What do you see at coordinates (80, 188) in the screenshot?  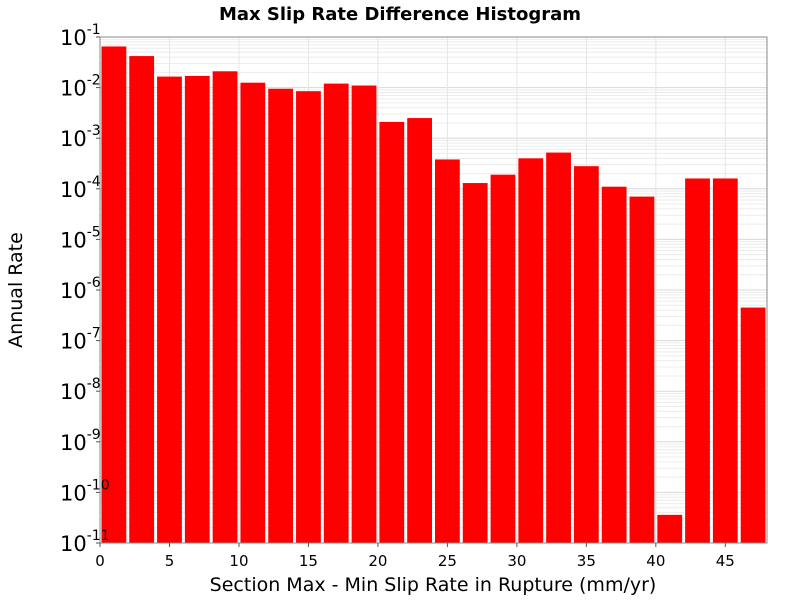 I see `y-tick-label: 10⁻⁴` at bounding box center [80, 188].